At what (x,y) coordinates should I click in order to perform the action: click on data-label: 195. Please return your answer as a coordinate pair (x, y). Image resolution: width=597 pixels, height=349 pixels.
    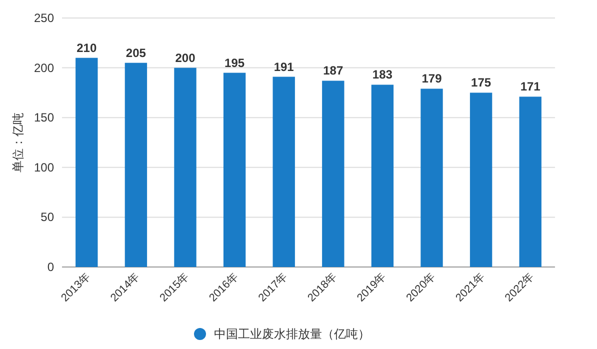
    Looking at the image, I should click on (234, 63).